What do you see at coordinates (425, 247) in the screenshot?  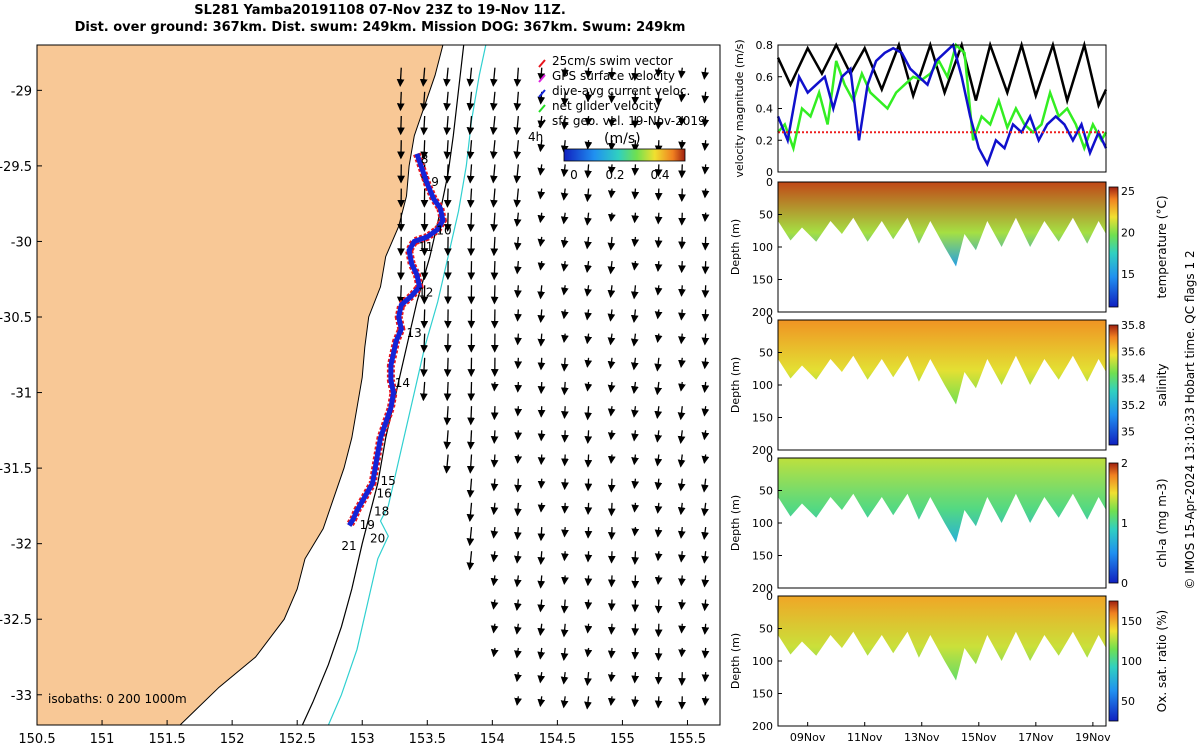 I see `day-label: 11` at bounding box center [425, 247].